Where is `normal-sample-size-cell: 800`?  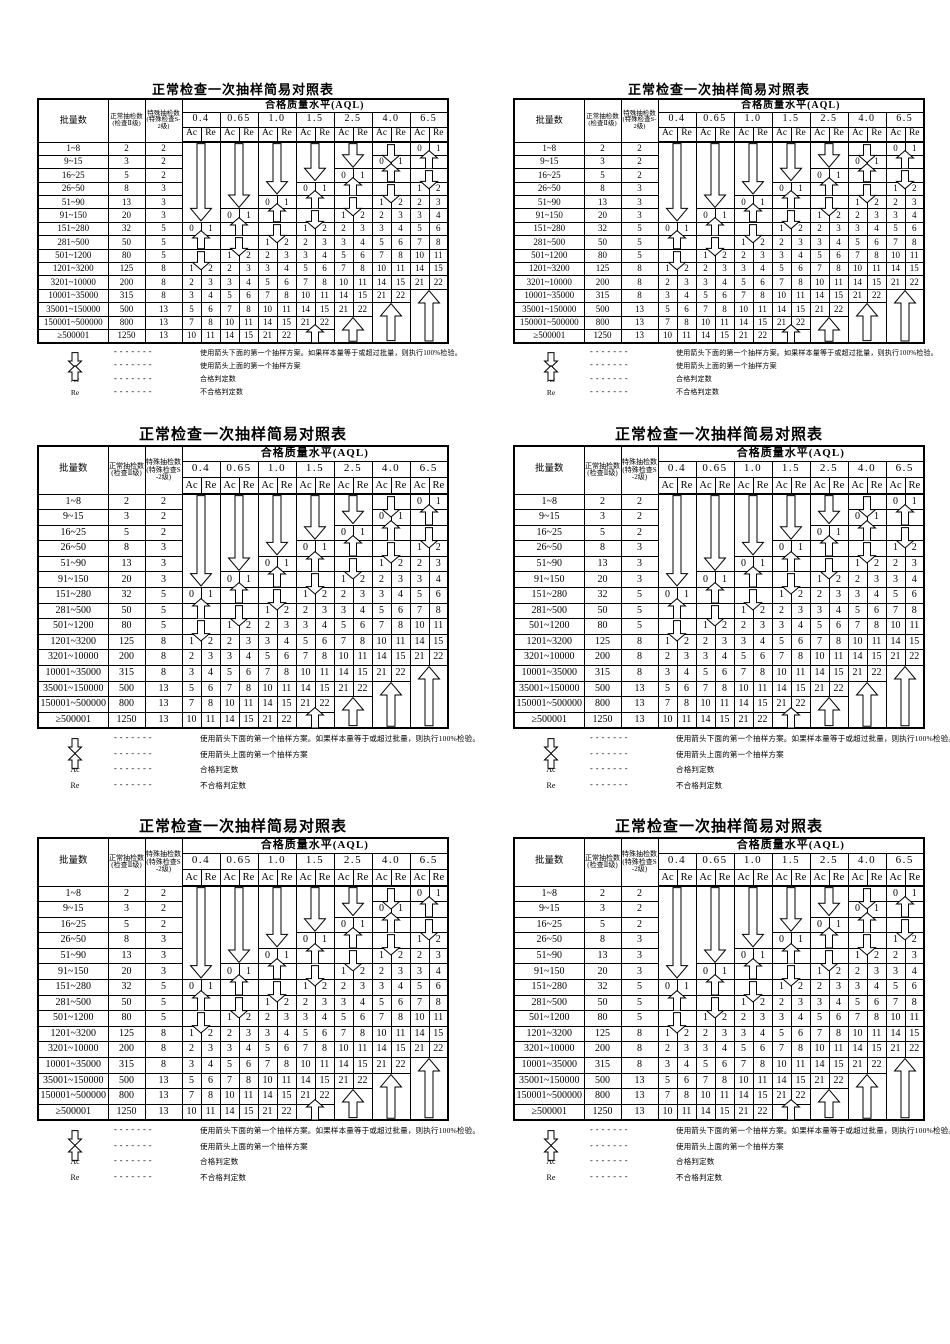 normal-sample-size-cell: 800 is located at coordinates (602, 322).